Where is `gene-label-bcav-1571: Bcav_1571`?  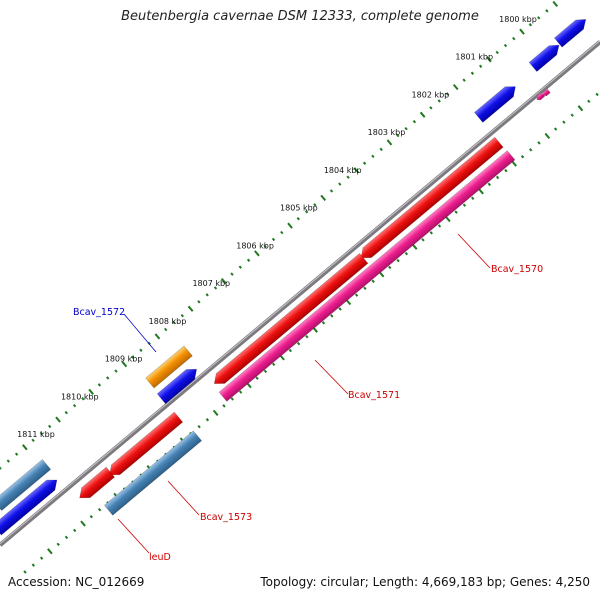 gene-label-bcav-1571: Bcav_1571 is located at coordinates (374, 395).